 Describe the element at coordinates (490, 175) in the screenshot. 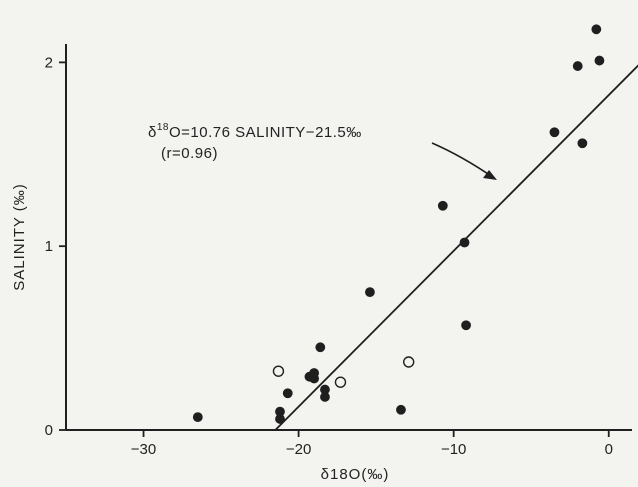

I see `annotation-arrowhead` at that location.